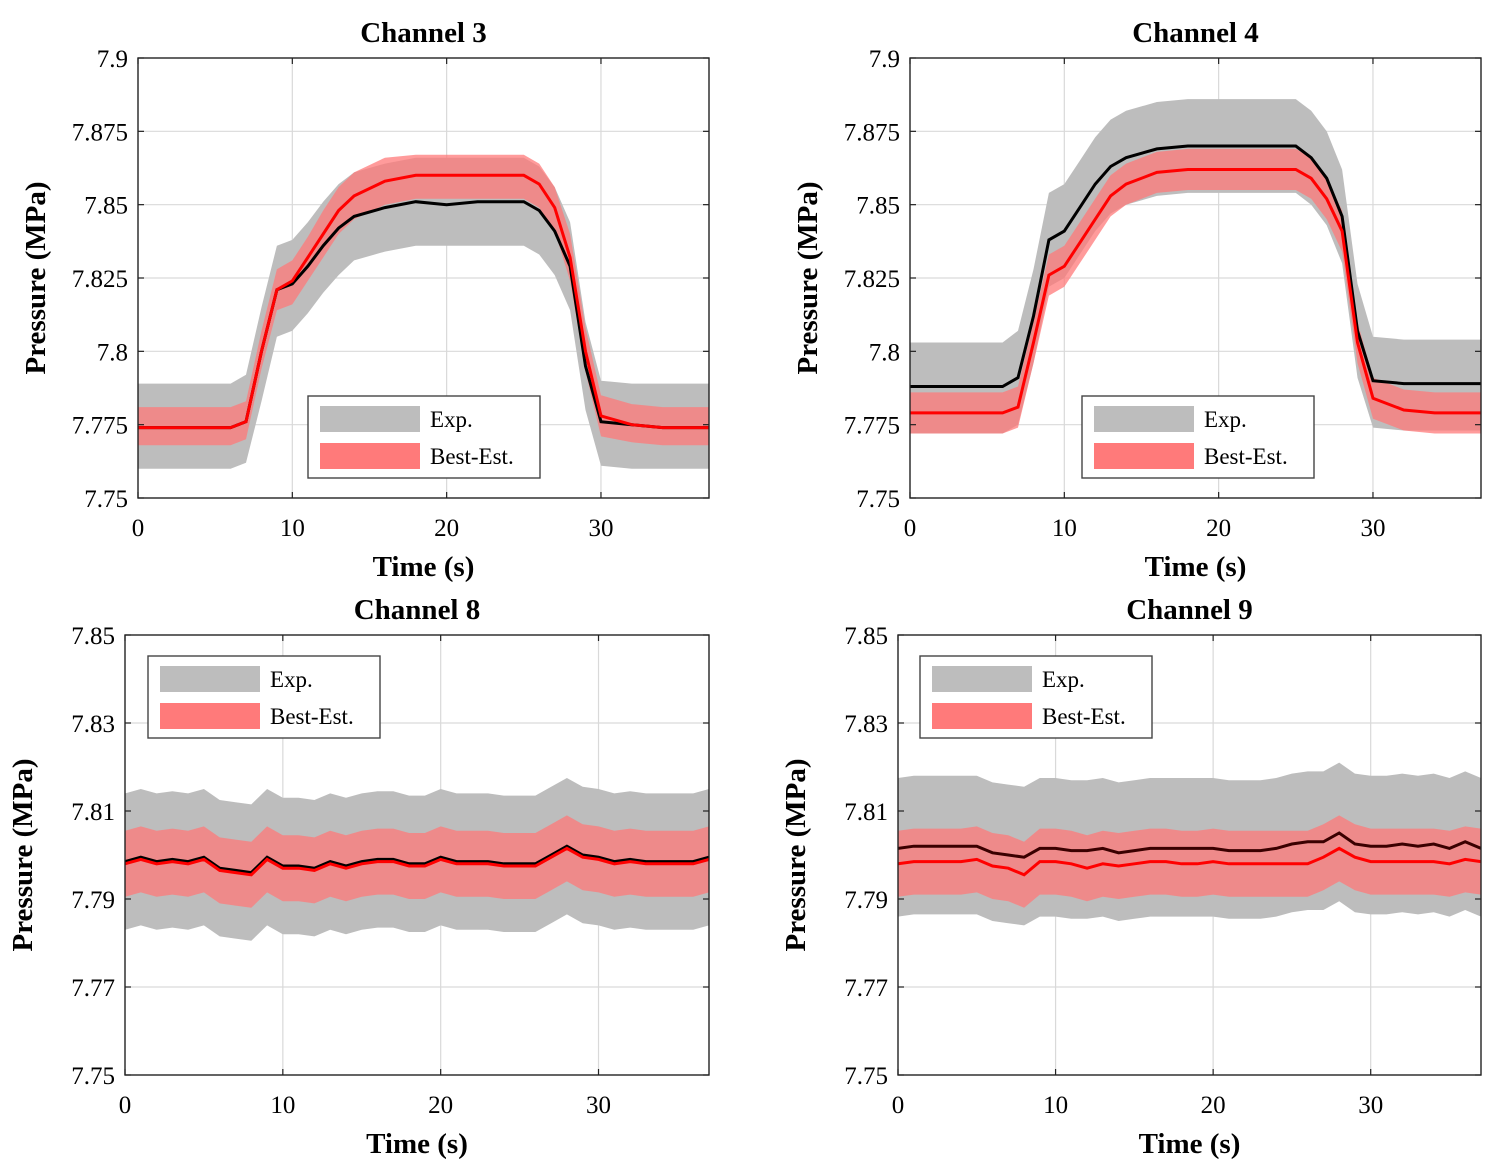 The width and height of the screenshot is (1500, 1176). What do you see at coordinates (423, 33) in the screenshot?
I see `chart-title: Channel 3` at bounding box center [423, 33].